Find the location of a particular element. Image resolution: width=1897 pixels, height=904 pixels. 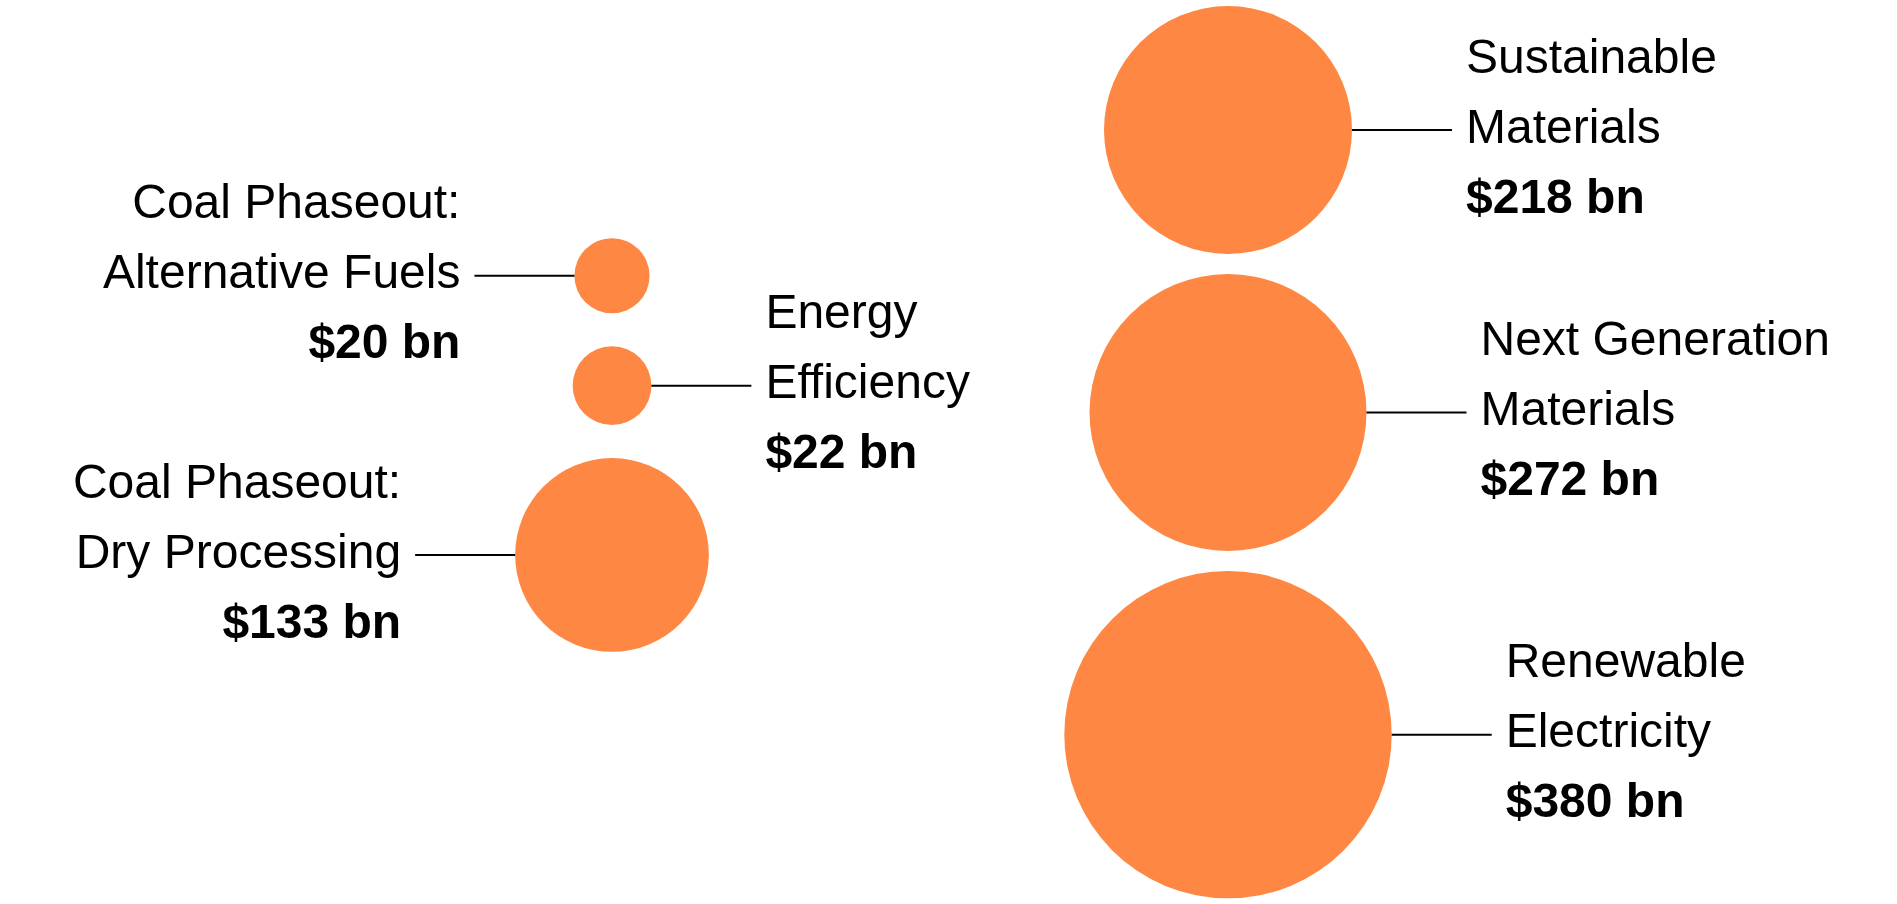

category-label: Coal Phaseout: Alternative Fuels is located at coordinates (281, 237).